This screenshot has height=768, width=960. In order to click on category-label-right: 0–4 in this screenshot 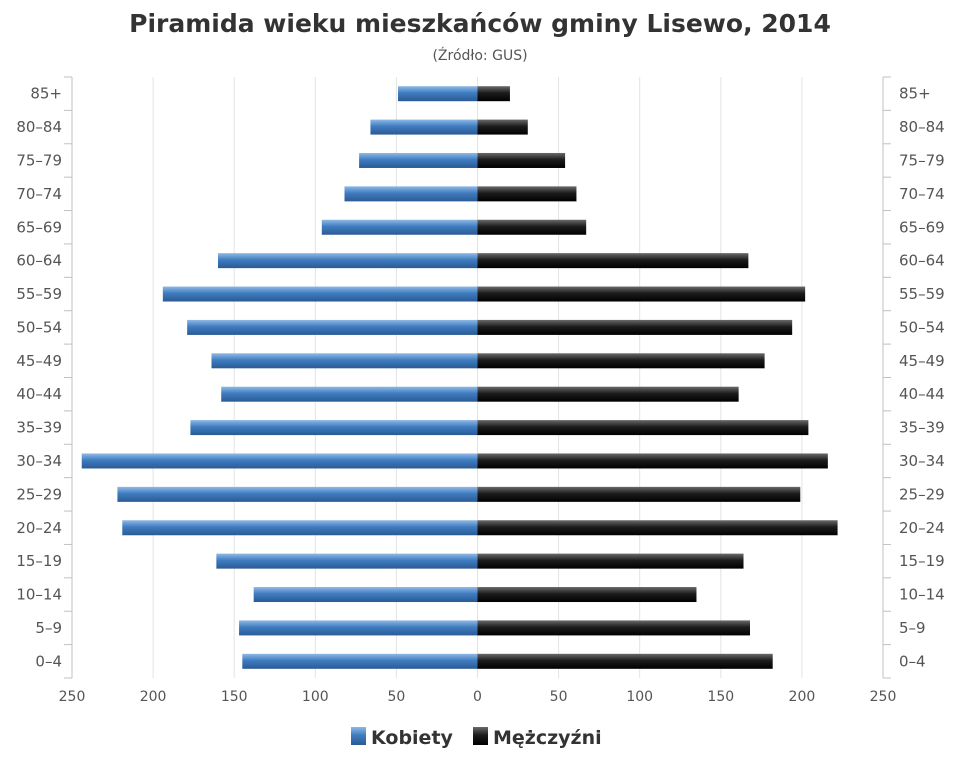, I will do `click(912, 661)`.